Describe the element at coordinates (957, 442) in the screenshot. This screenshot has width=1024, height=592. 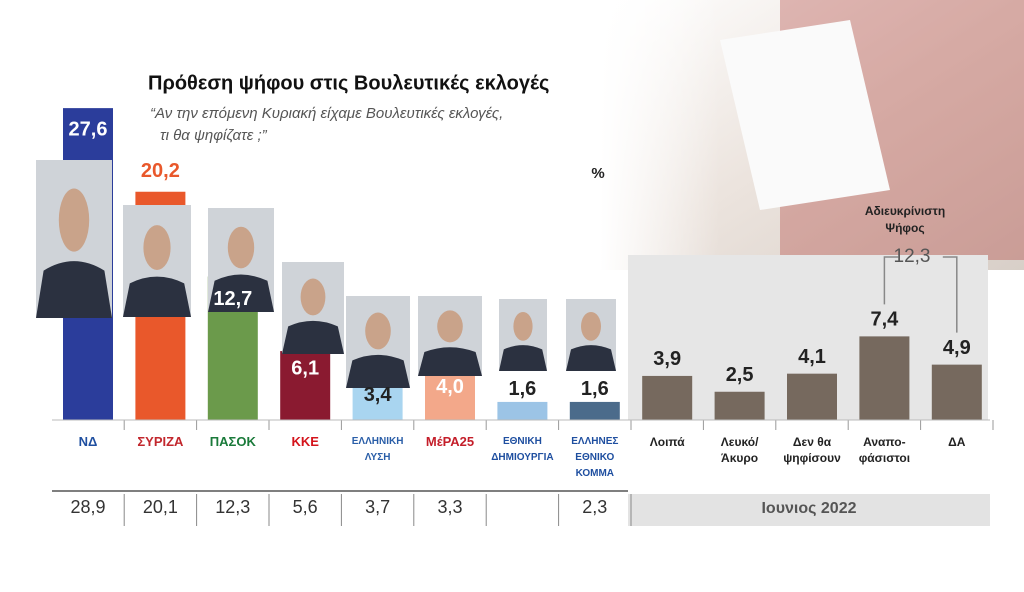
I see `category-label: ΔΑ` at that location.